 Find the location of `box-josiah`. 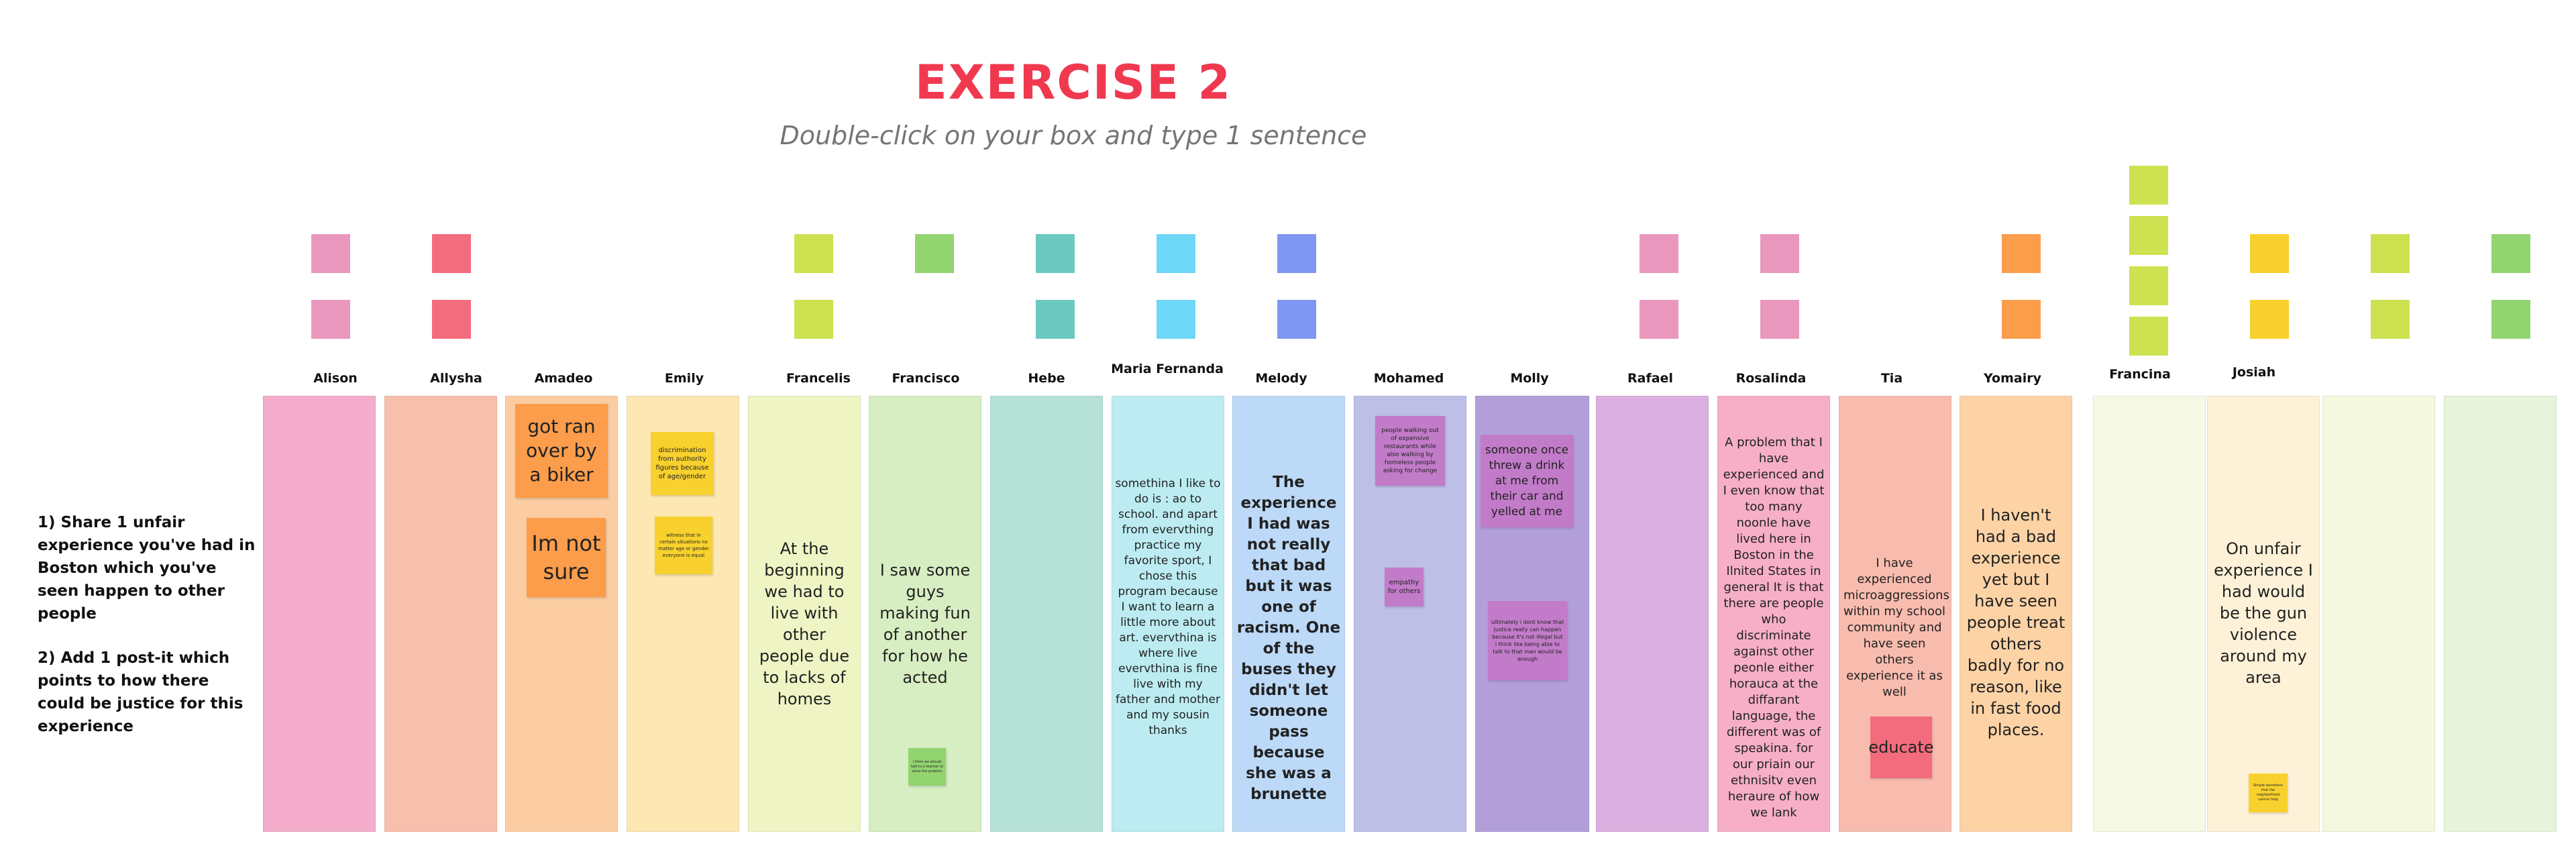

box-josiah is located at coordinates (2263, 614).